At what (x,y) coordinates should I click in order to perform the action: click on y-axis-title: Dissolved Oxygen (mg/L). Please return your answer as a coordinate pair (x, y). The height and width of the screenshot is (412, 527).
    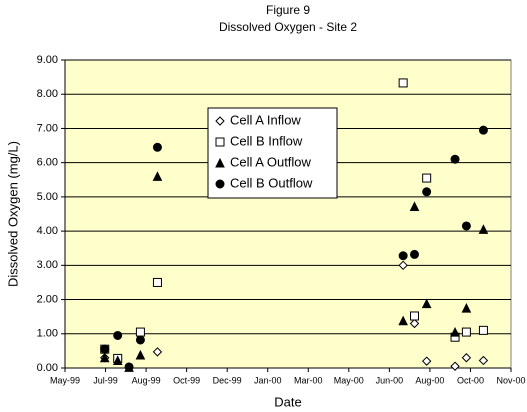
    Looking at the image, I should click on (12, 214).